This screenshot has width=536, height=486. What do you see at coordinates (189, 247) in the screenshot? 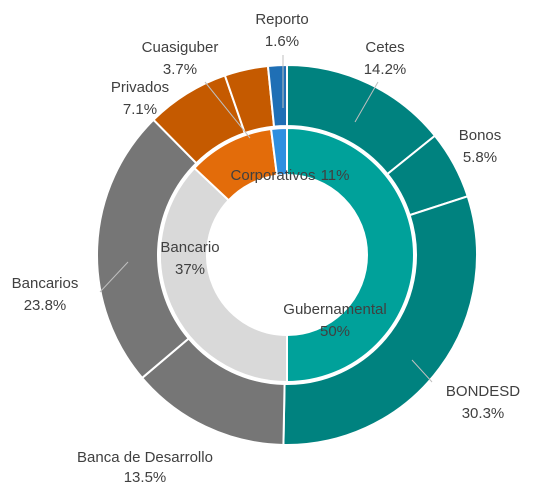
I see `slice-name: Bancario` at bounding box center [189, 247].